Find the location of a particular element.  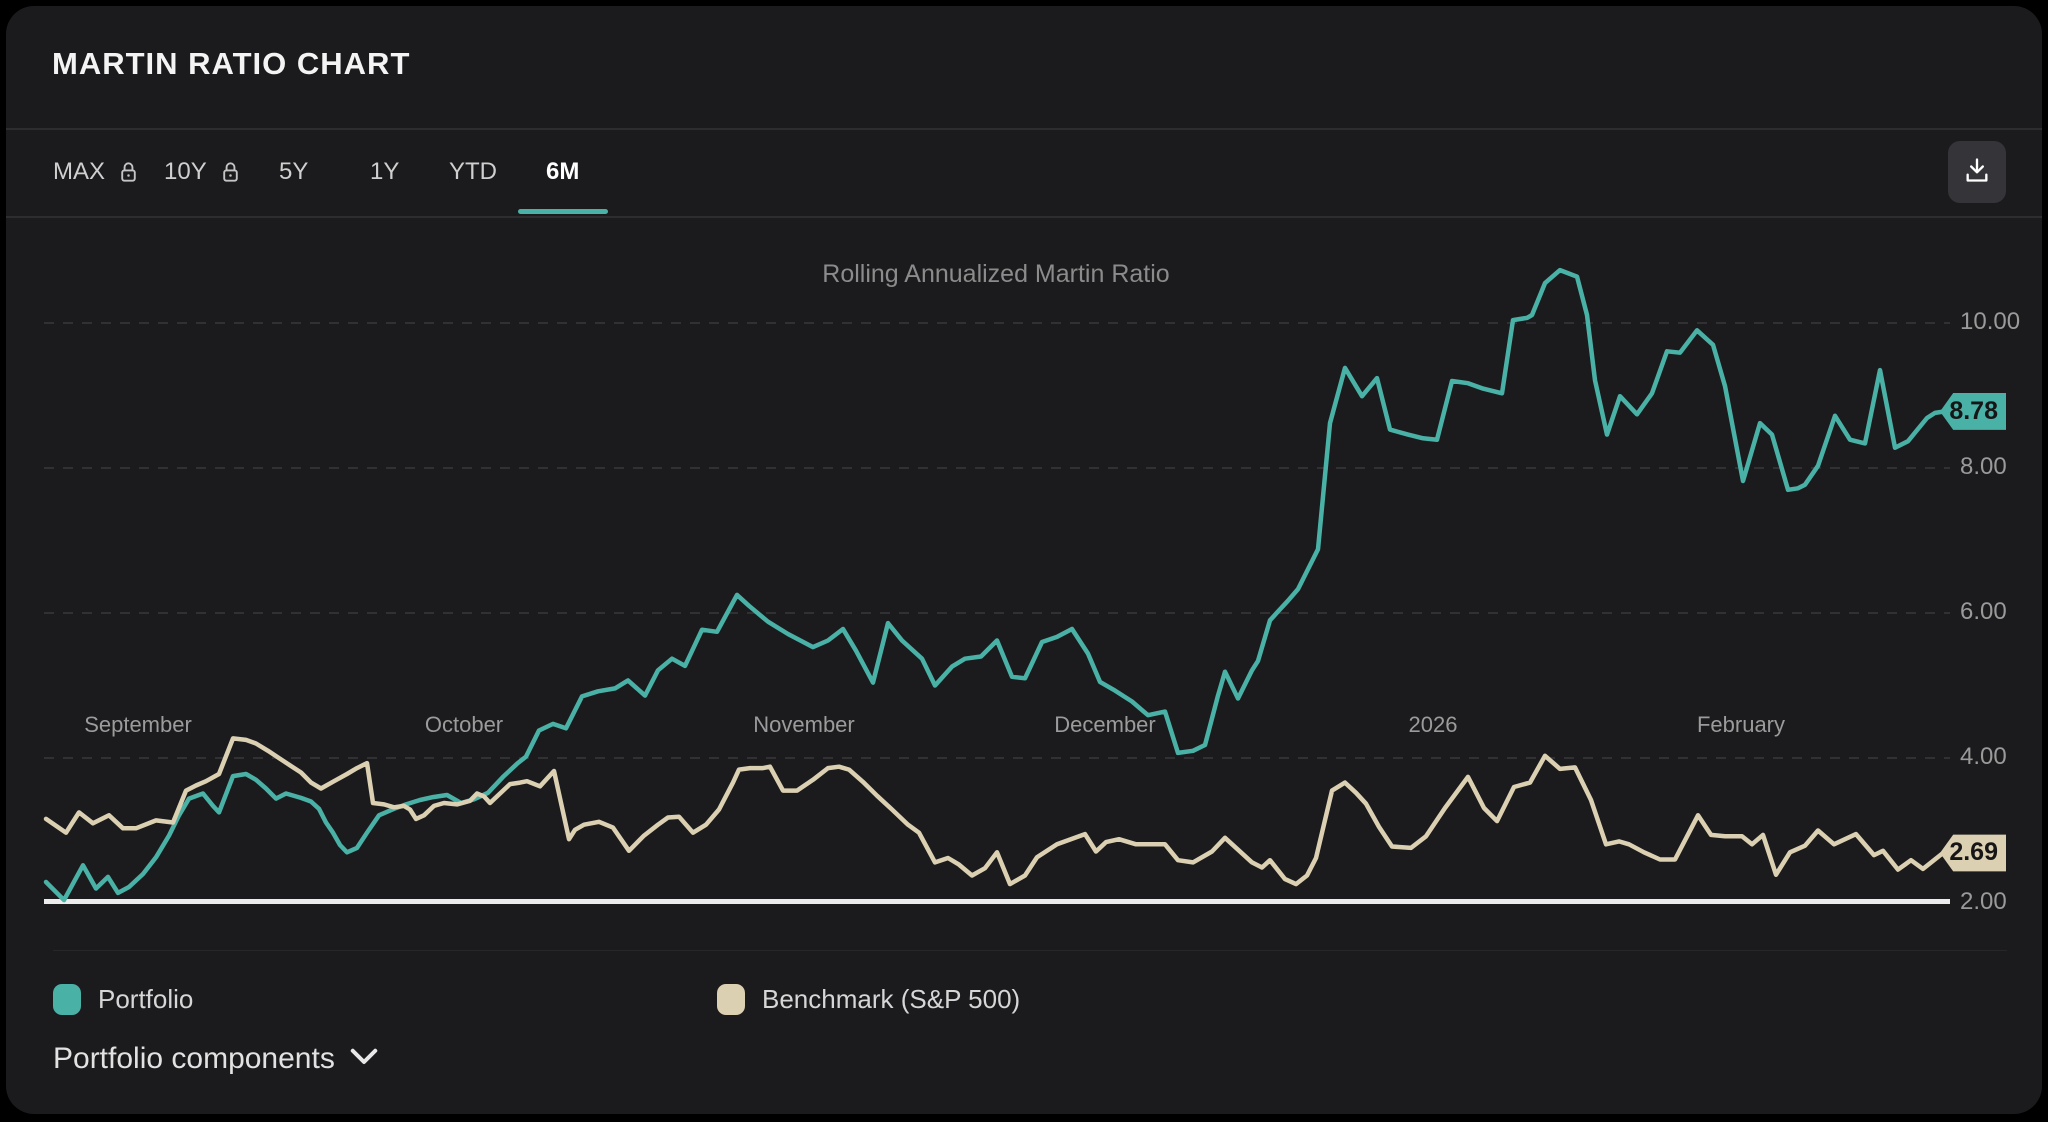

x-tick-label: September is located at coordinates (138, 724).